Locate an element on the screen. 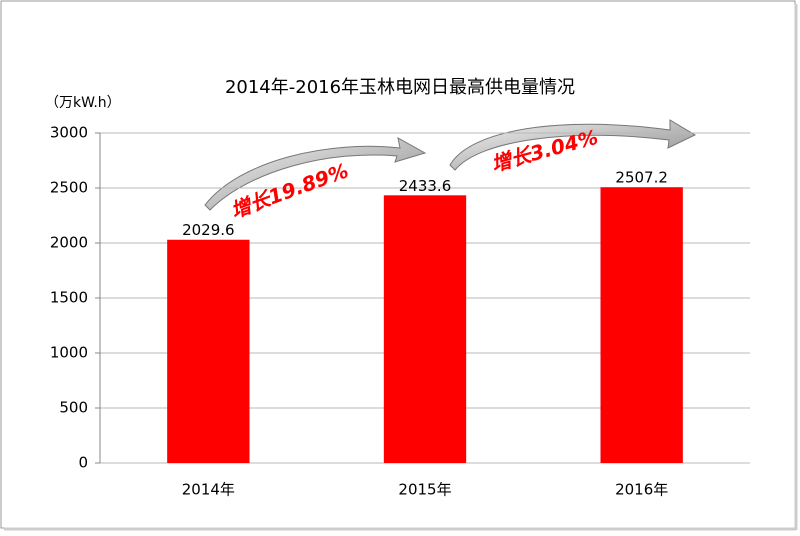  value-label: 2029.6 is located at coordinates (208, 230).